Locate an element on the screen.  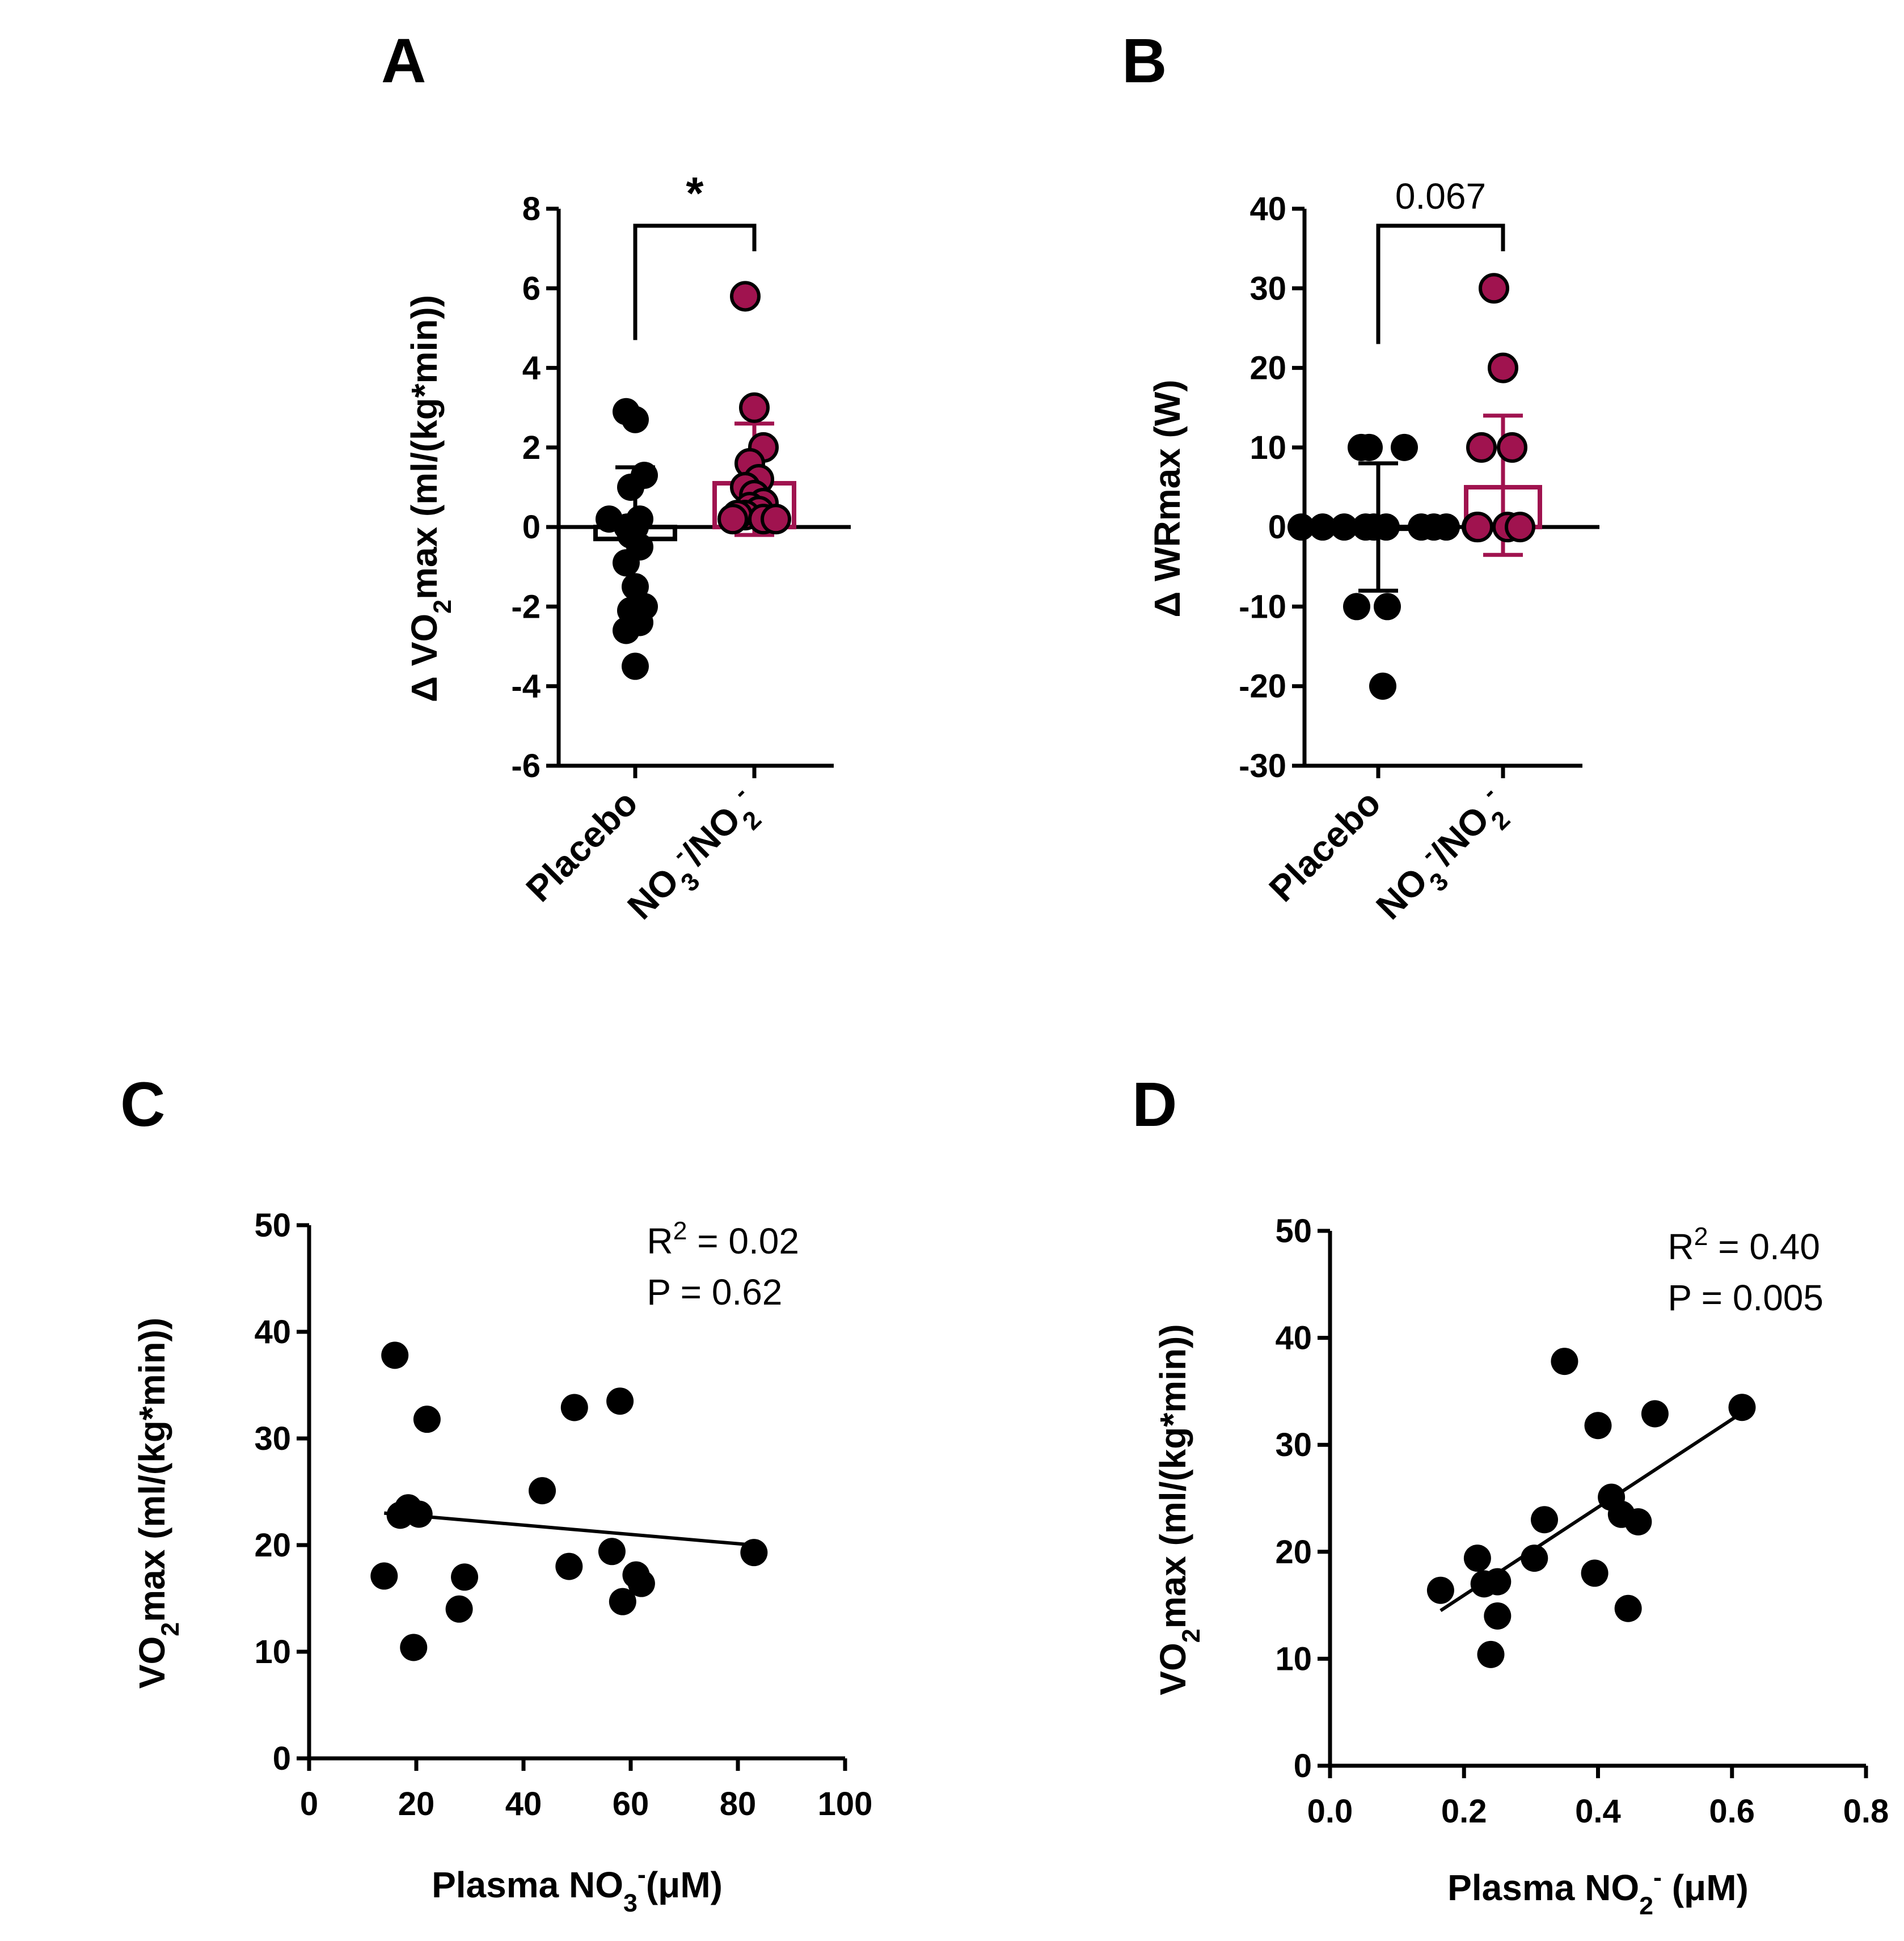
x-tick-label: 80 is located at coordinates (738, 1804).